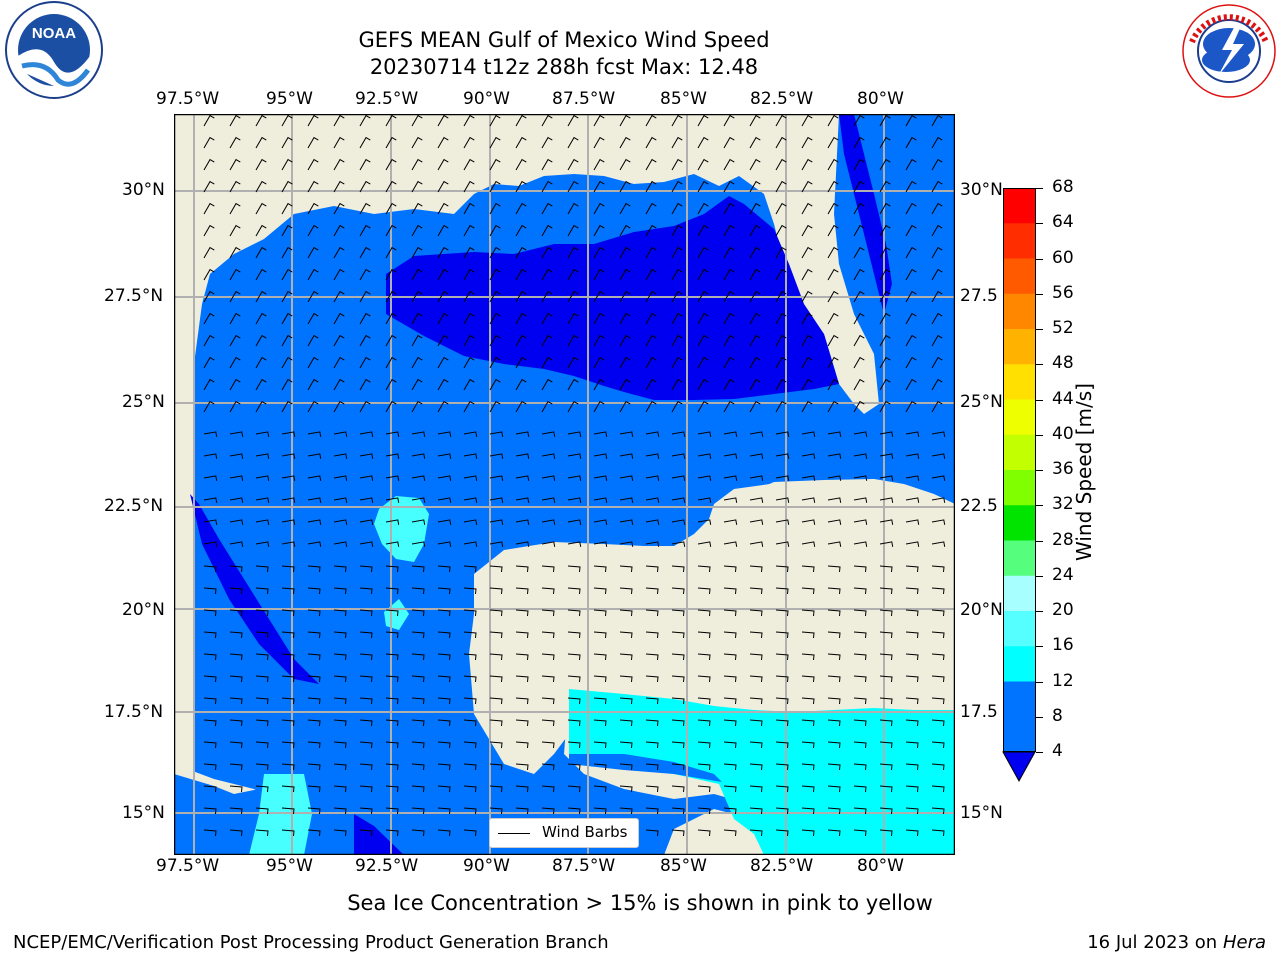 The height and width of the screenshot is (960, 1280). I want to click on cuba-land, so click(832, 531).